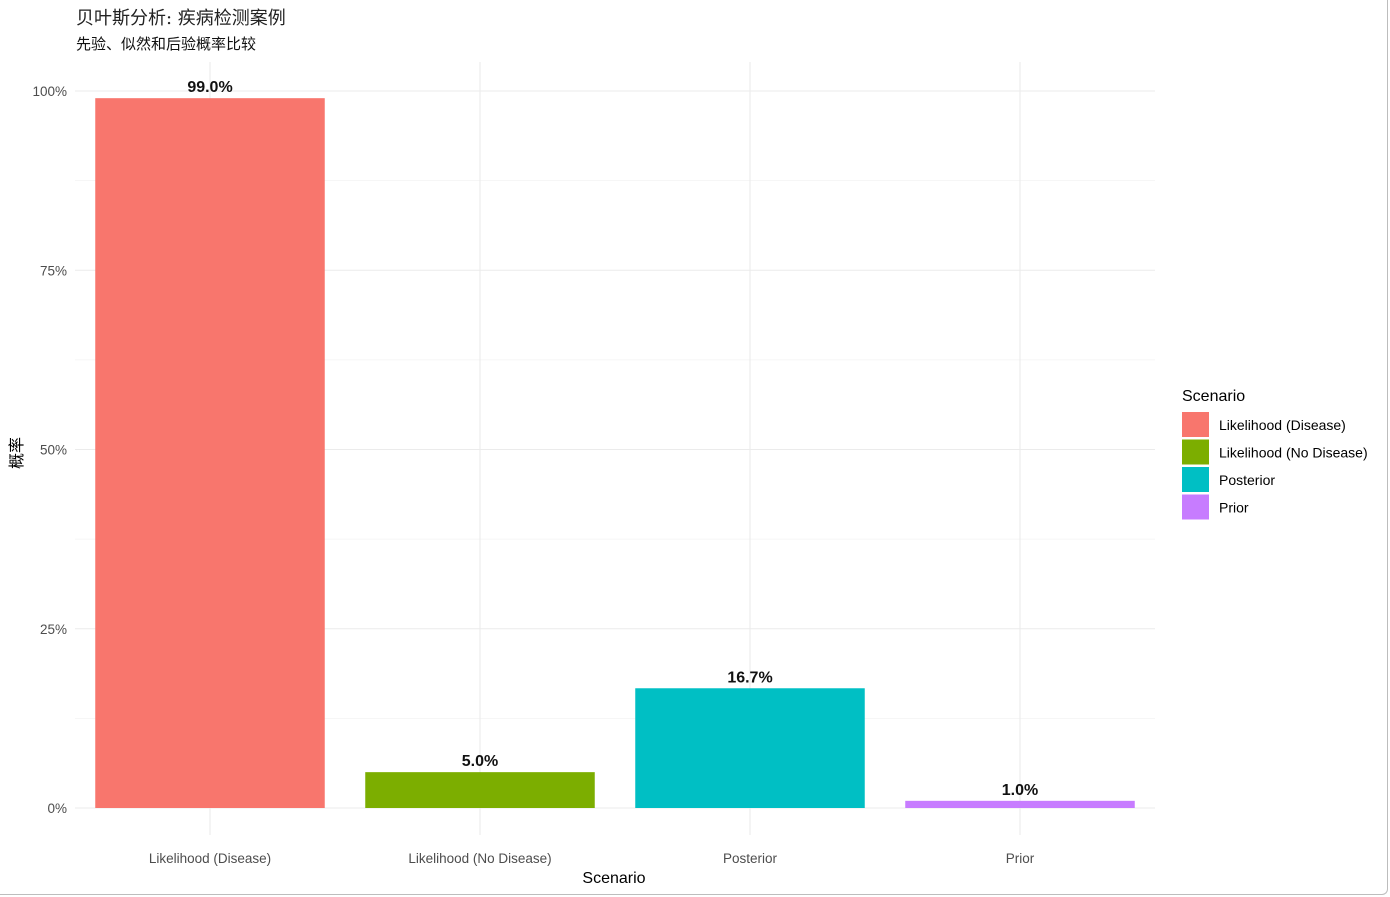  What do you see at coordinates (613, 878) in the screenshot?
I see `x-axis-title: Scenario` at bounding box center [613, 878].